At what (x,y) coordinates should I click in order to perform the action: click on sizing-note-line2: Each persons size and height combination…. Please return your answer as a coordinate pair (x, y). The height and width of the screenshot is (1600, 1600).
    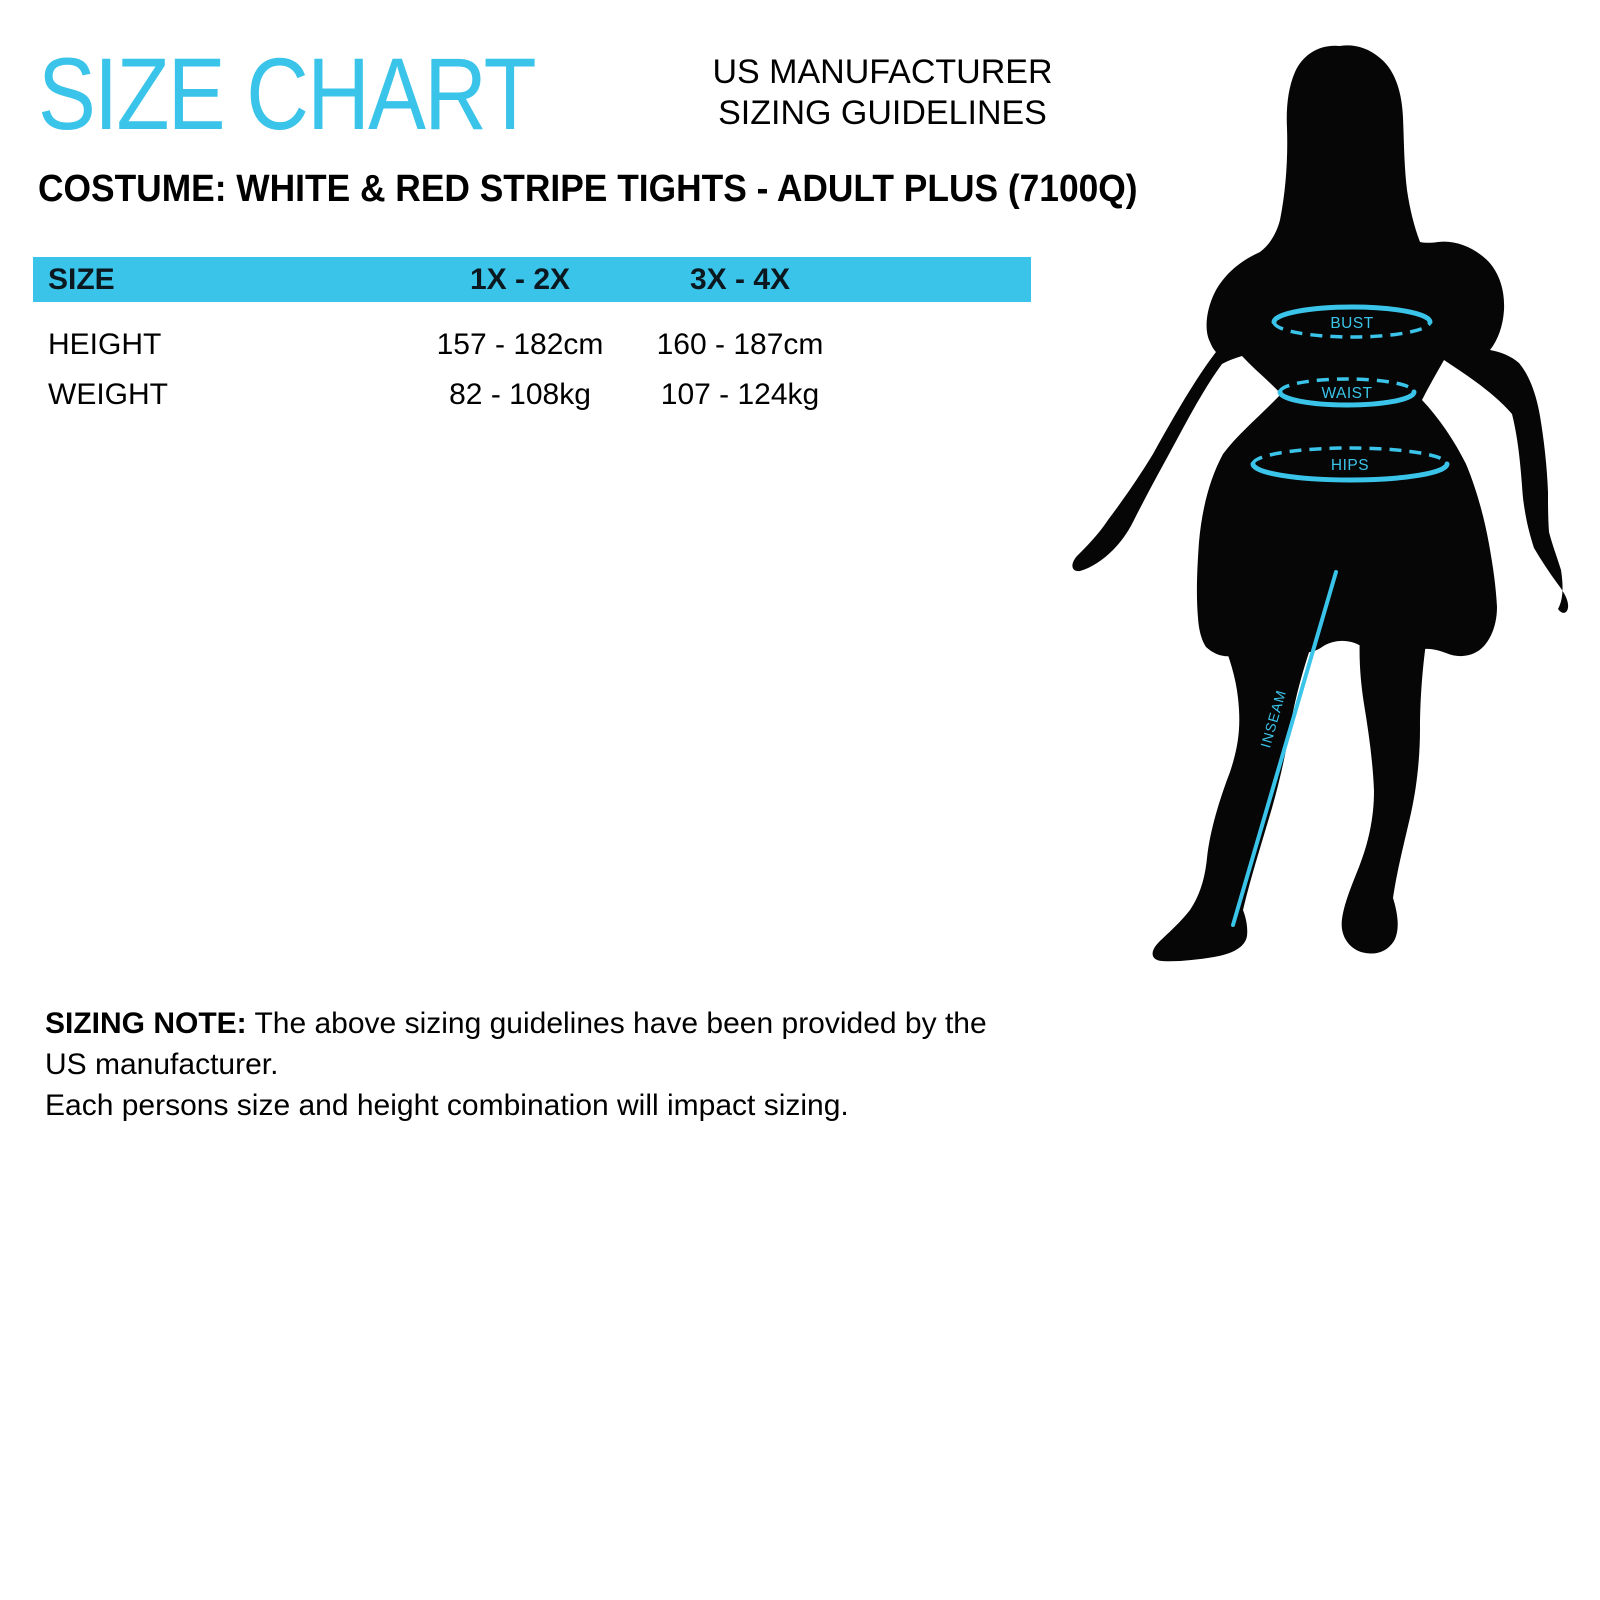
    Looking at the image, I should click on (447, 1105).